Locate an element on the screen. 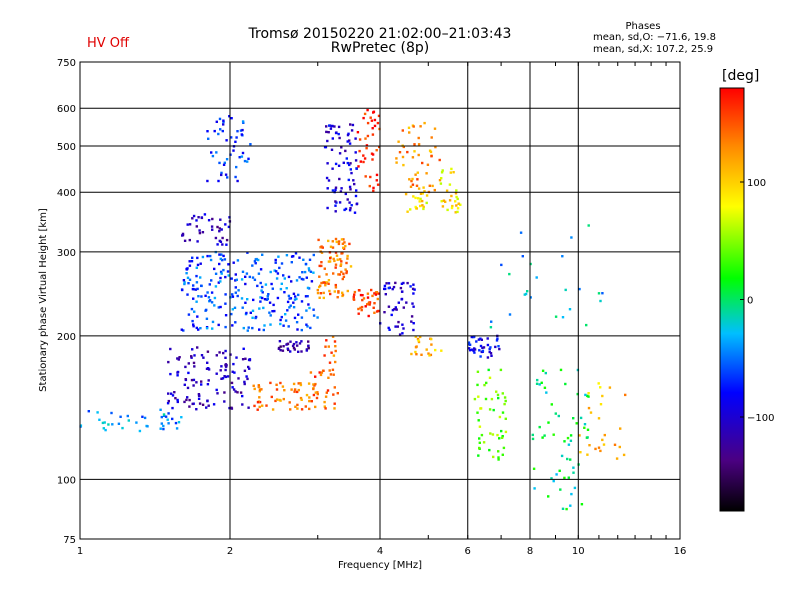 The height and width of the screenshot is (600, 800). plot-subtitle: RwPretec (8p) is located at coordinates (380, 48).